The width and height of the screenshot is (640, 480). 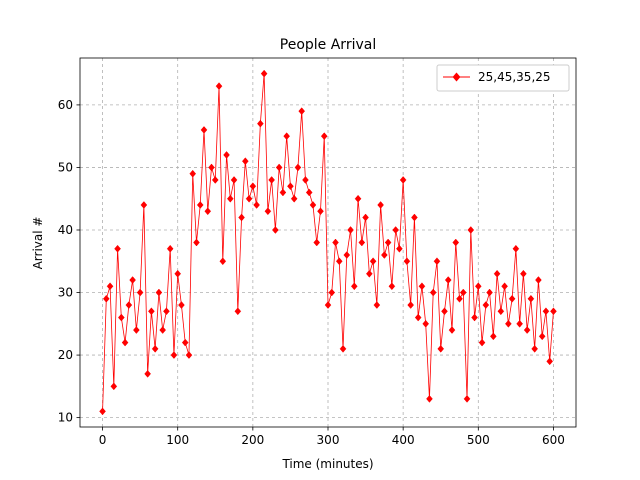 I want to click on y-tick-label: 50, so click(x=65, y=167).